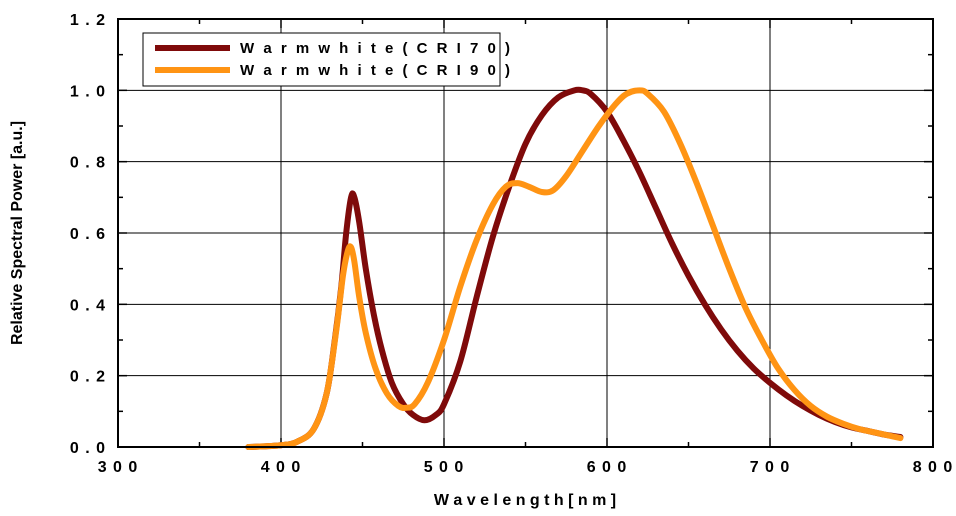 This screenshot has width=956, height=516. I want to click on y-tick-label: 0 . 6, so click(88, 234).